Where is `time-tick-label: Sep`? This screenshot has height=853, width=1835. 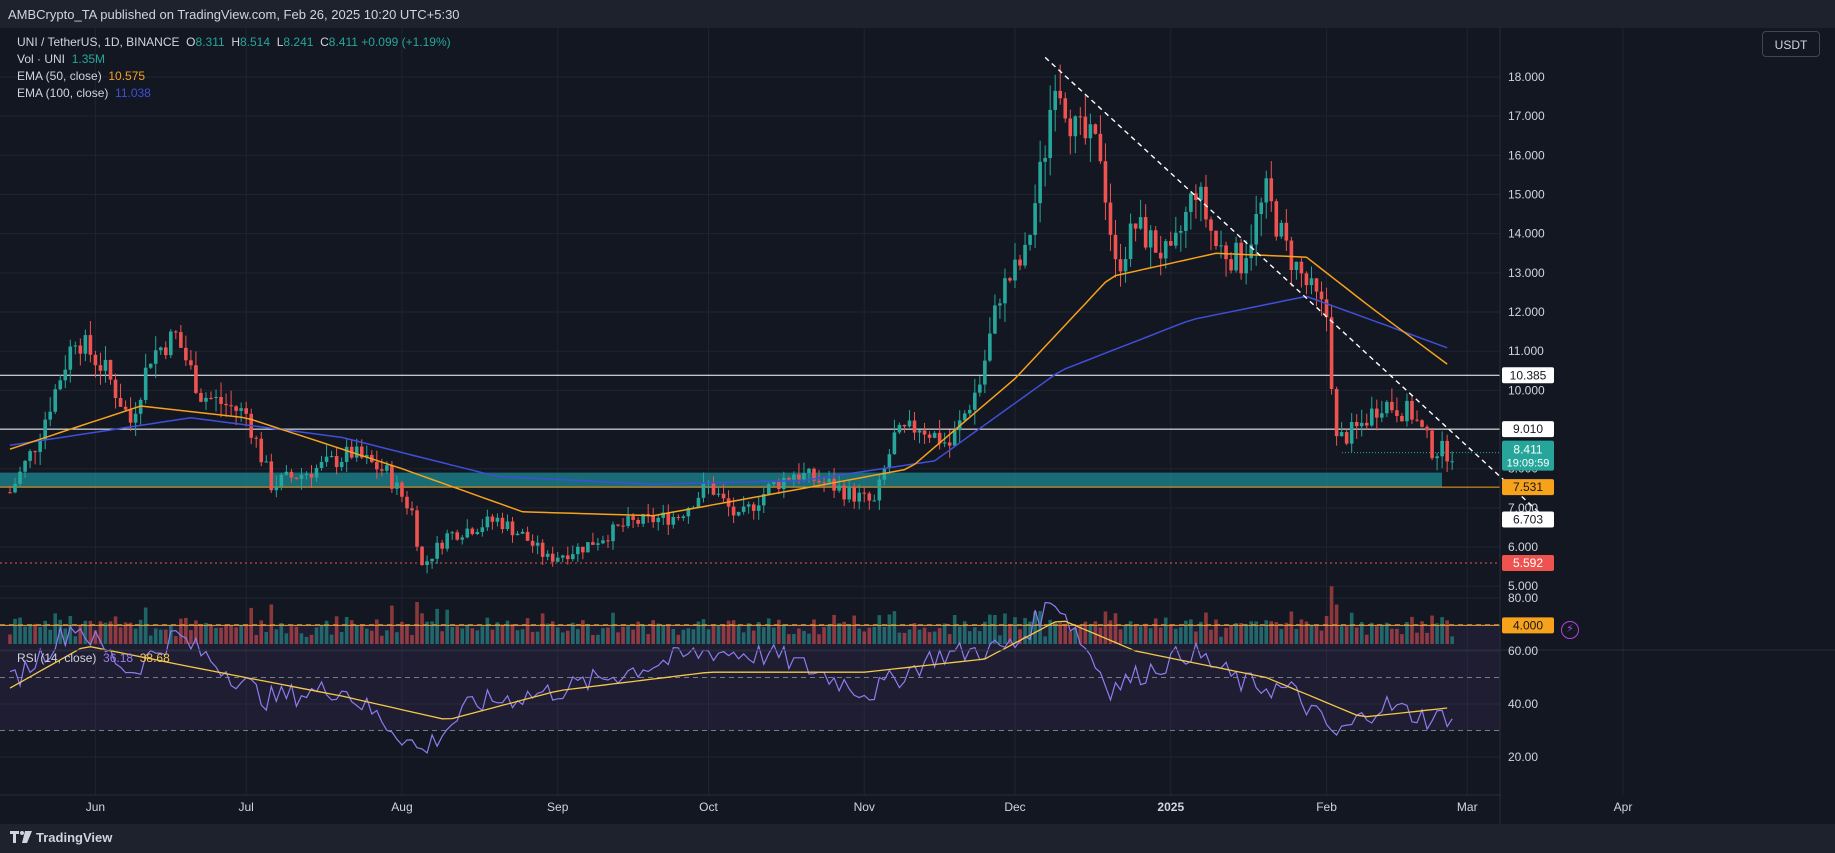 time-tick-label: Sep is located at coordinates (558, 807).